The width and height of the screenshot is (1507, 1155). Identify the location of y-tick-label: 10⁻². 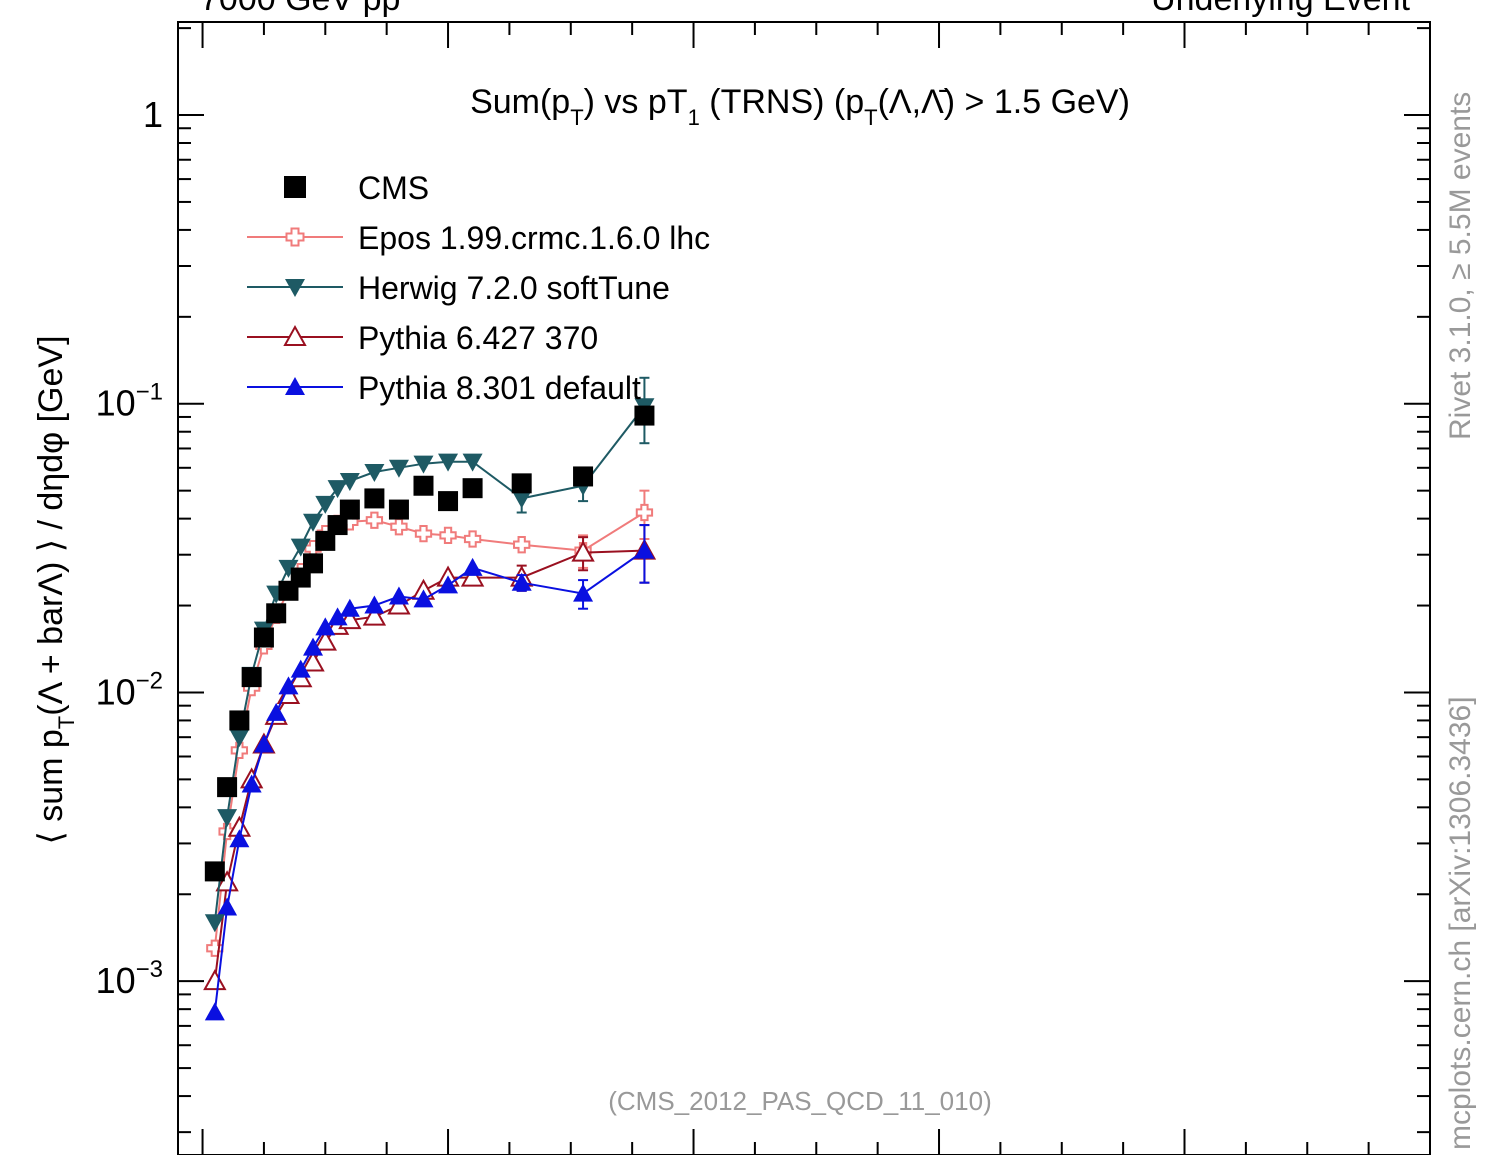
(129, 689).